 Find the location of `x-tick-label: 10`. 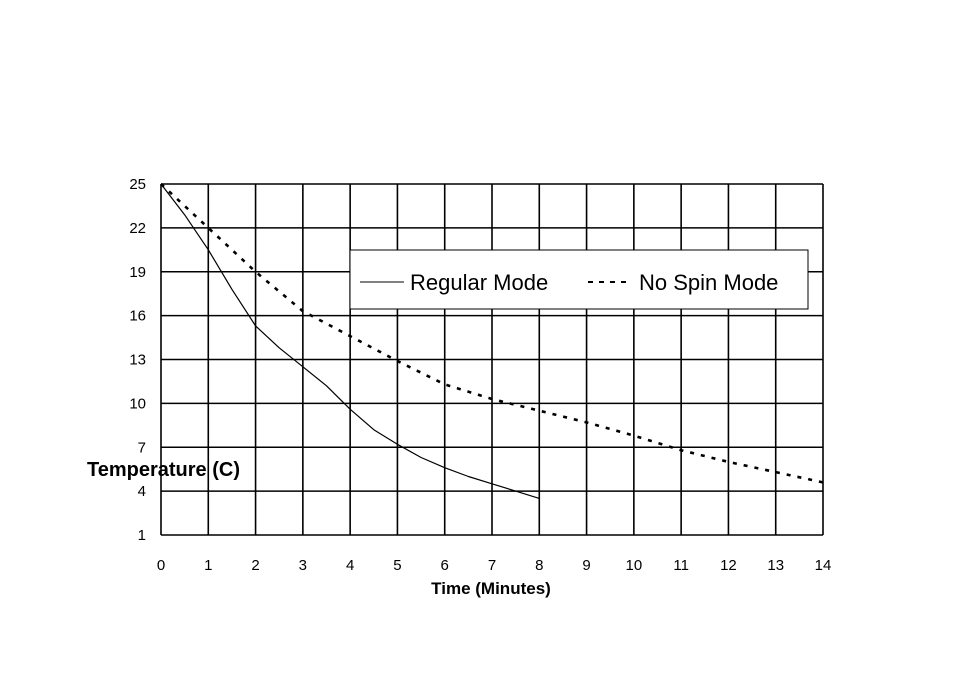

x-tick-label: 10 is located at coordinates (634, 565).